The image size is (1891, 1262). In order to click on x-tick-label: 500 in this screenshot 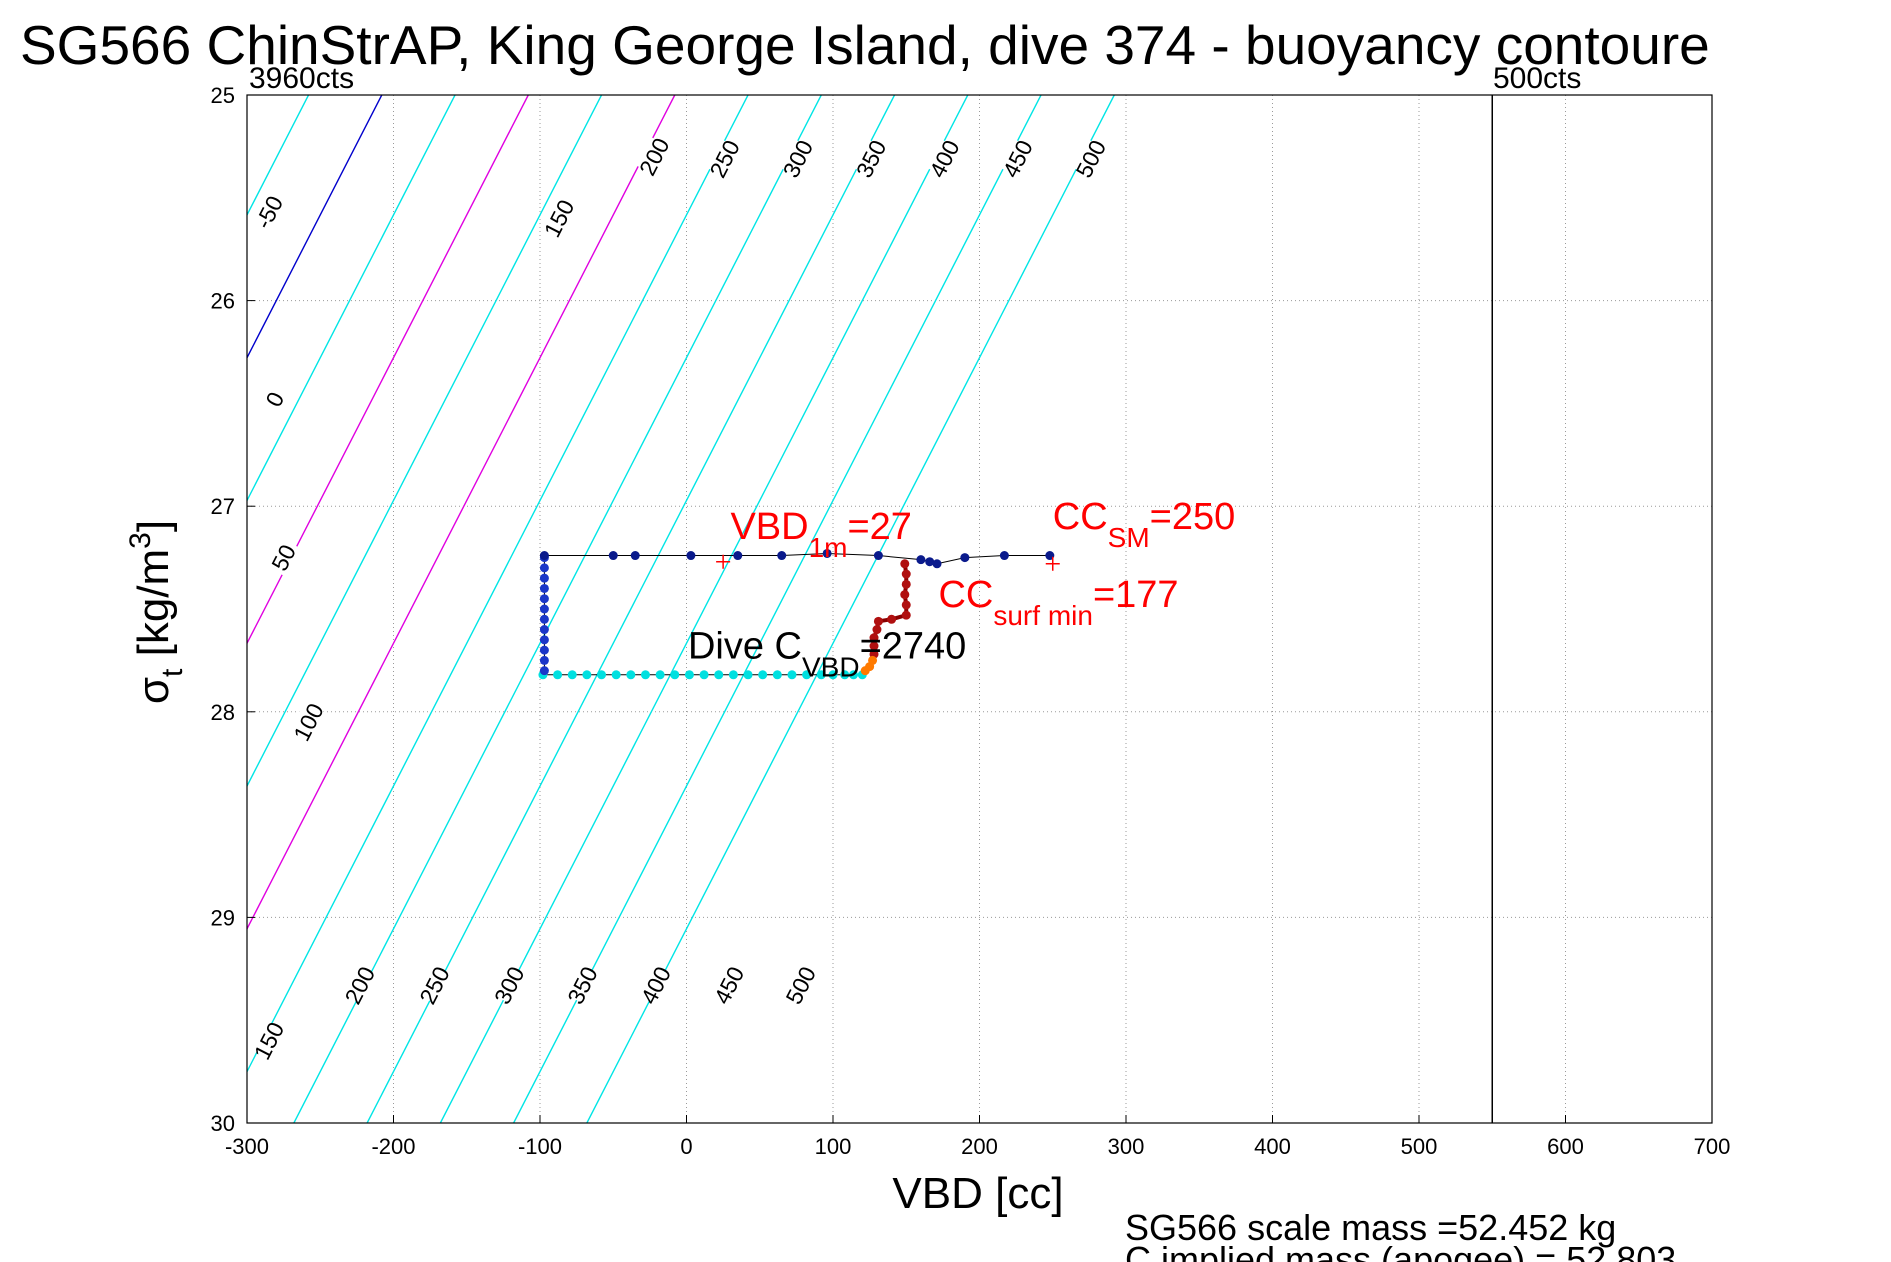, I will do `click(1419, 1146)`.